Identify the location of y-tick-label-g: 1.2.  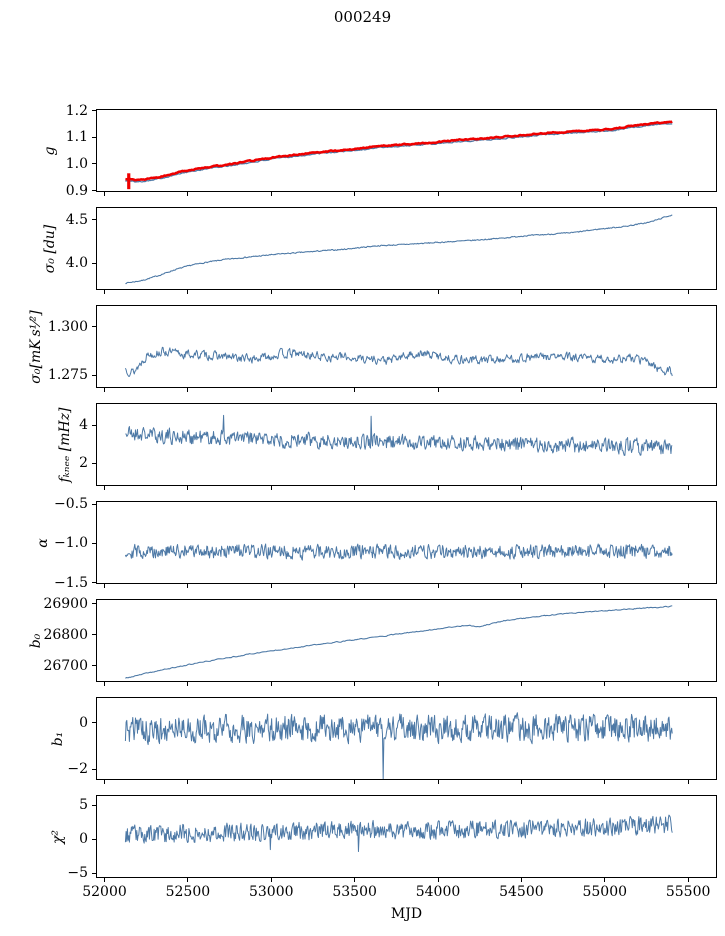
(76, 110).